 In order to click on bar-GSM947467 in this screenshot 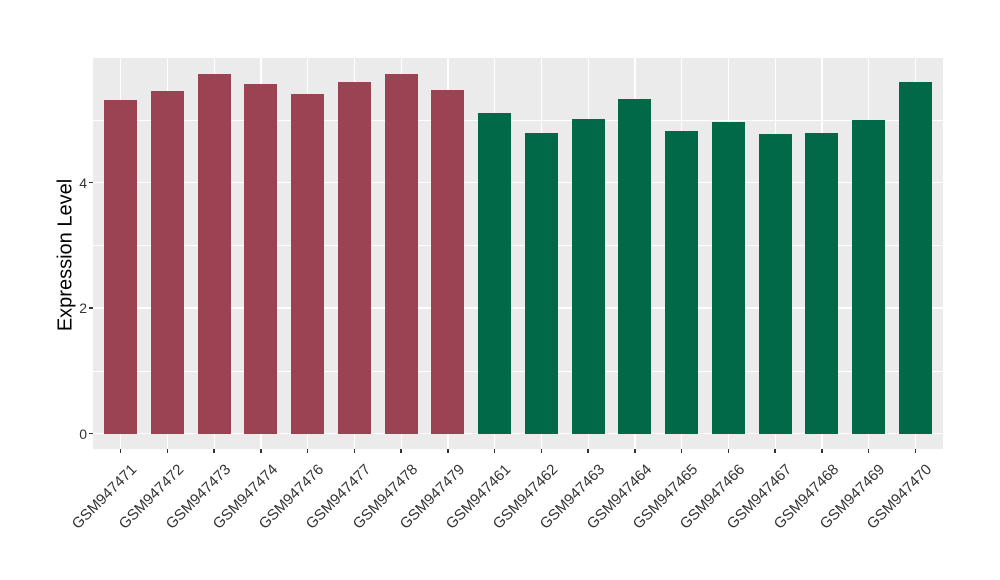, I will do `click(775, 283)`.